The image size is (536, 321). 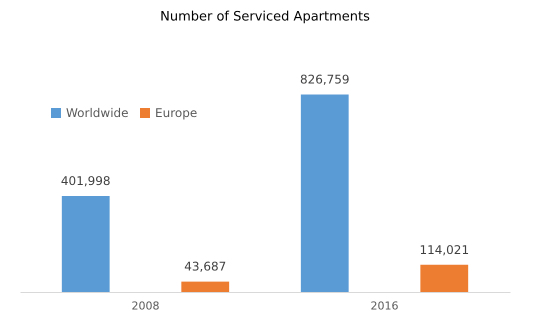 I want to click on legend-label: Europe, so click(x=176, y=113).